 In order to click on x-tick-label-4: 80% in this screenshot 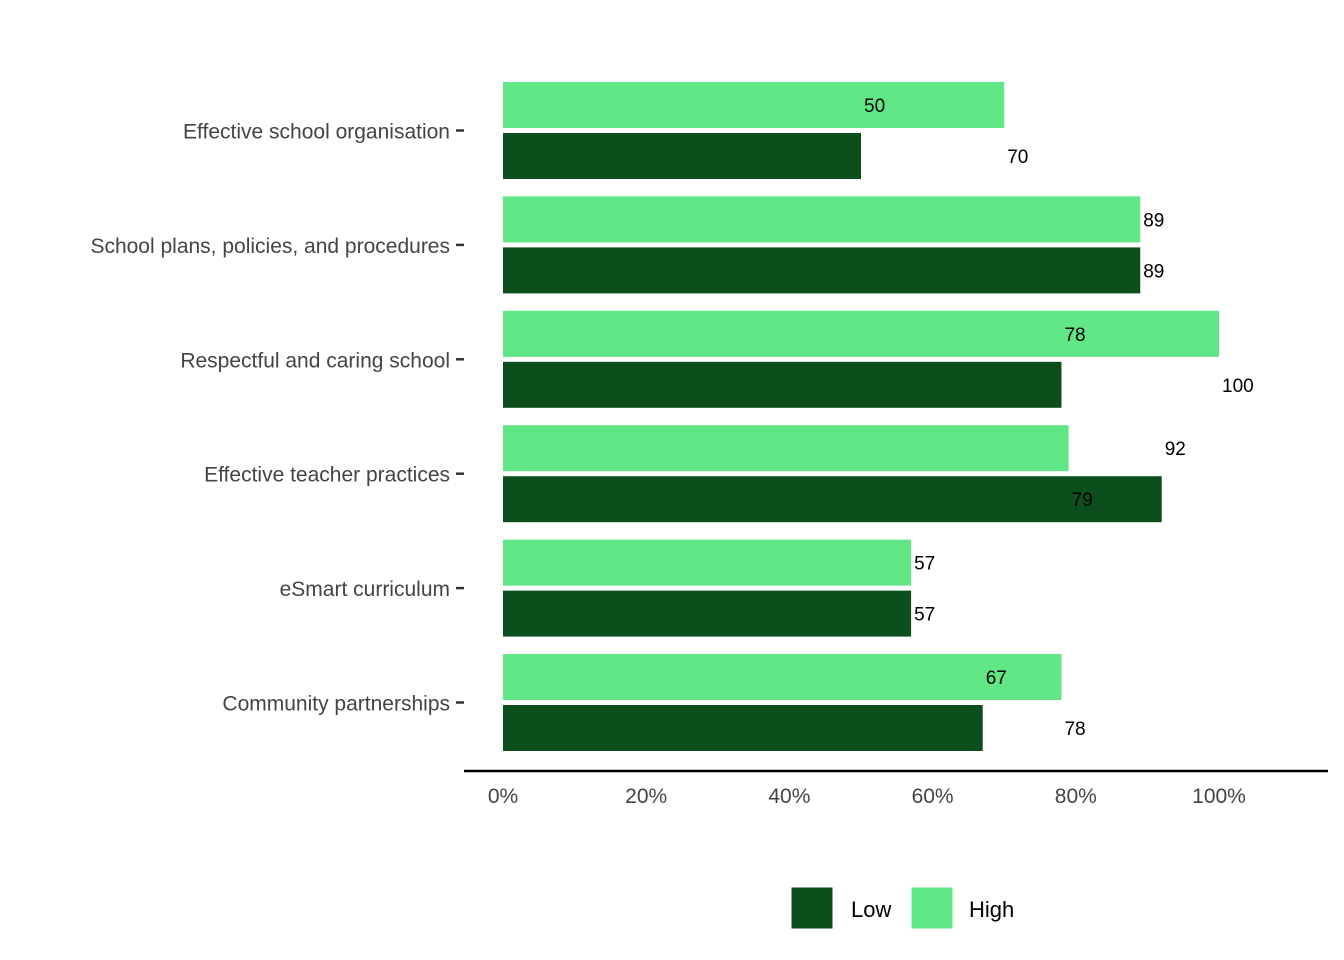, I will do `click(1076, 796)`.